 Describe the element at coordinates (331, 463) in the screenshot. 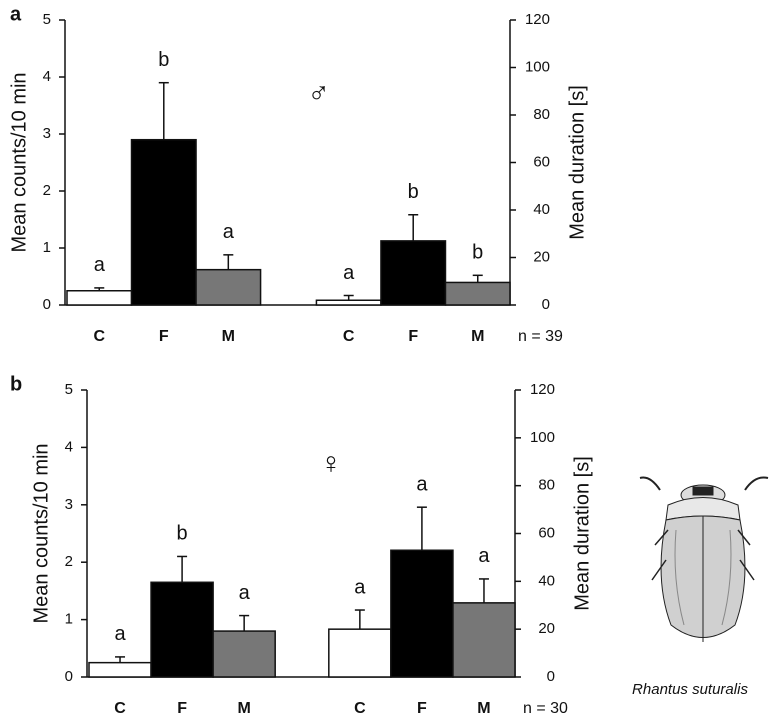

I see `sex-symbol: ♀` at that location.